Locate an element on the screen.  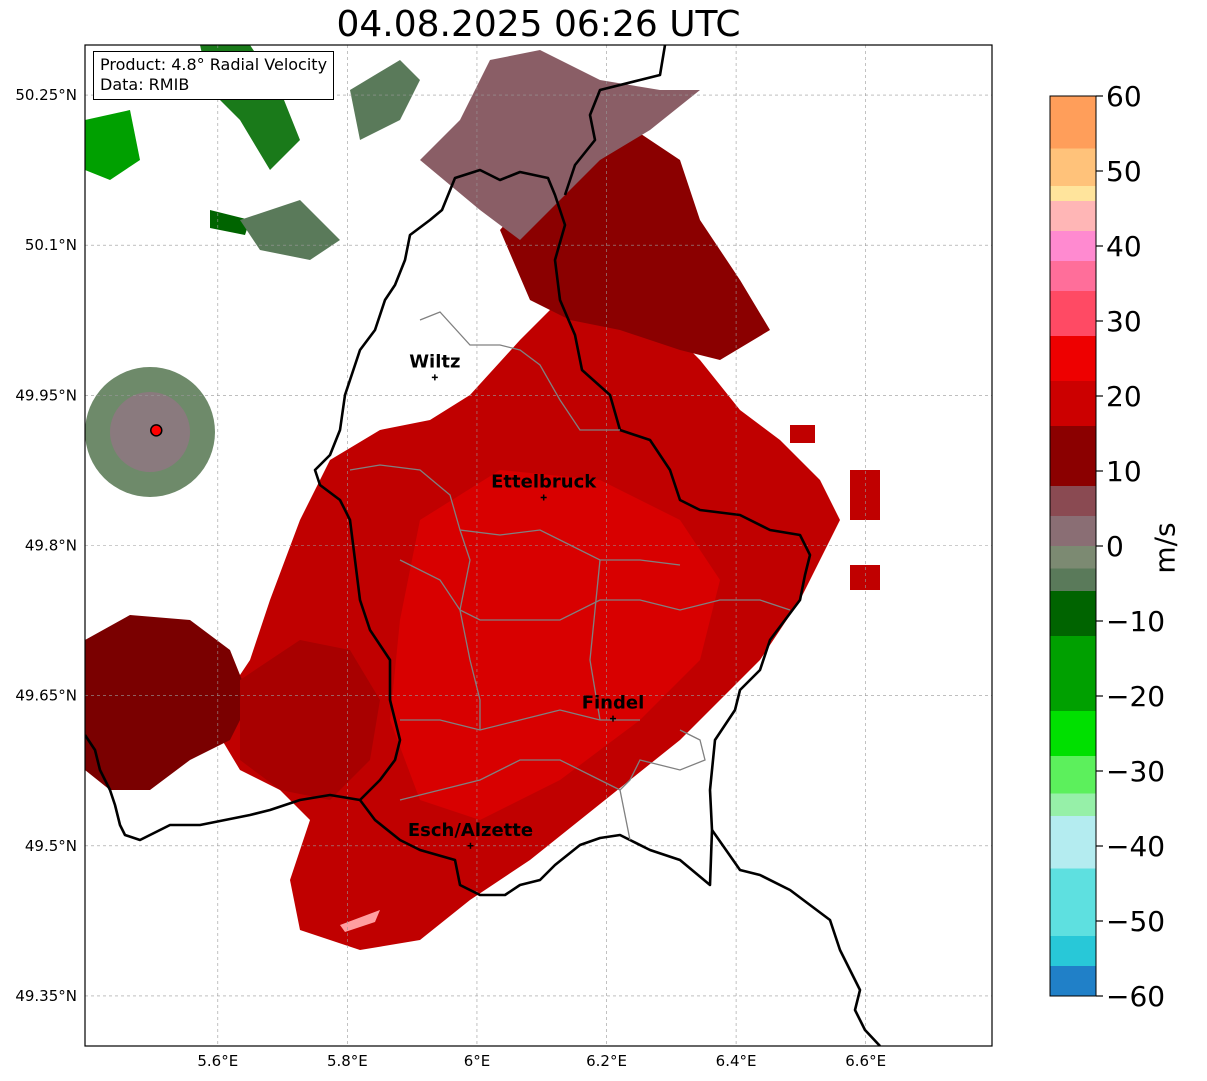
city-label: Wiltz is located at coordinates (434, 361).